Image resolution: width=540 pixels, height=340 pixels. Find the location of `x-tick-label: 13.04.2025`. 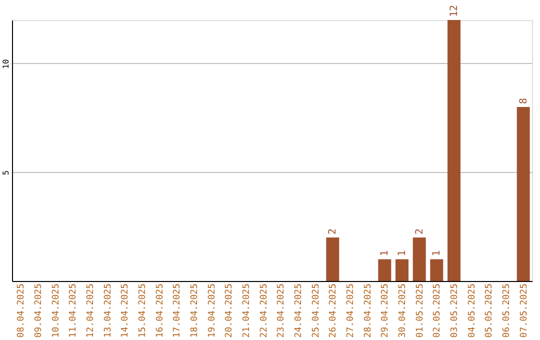

x-tick-label: 13.04.2025 is located at coordinates (108, 311).